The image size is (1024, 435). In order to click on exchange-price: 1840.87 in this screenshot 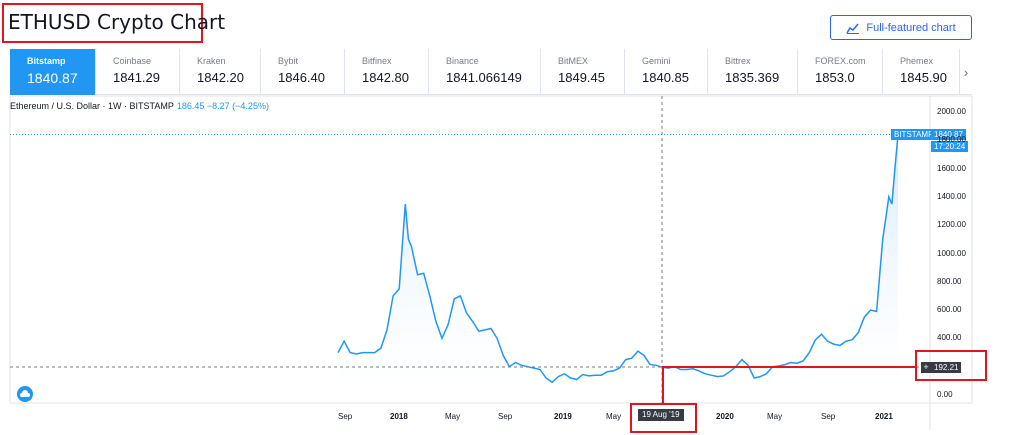, I will do `click(52, 78)`.